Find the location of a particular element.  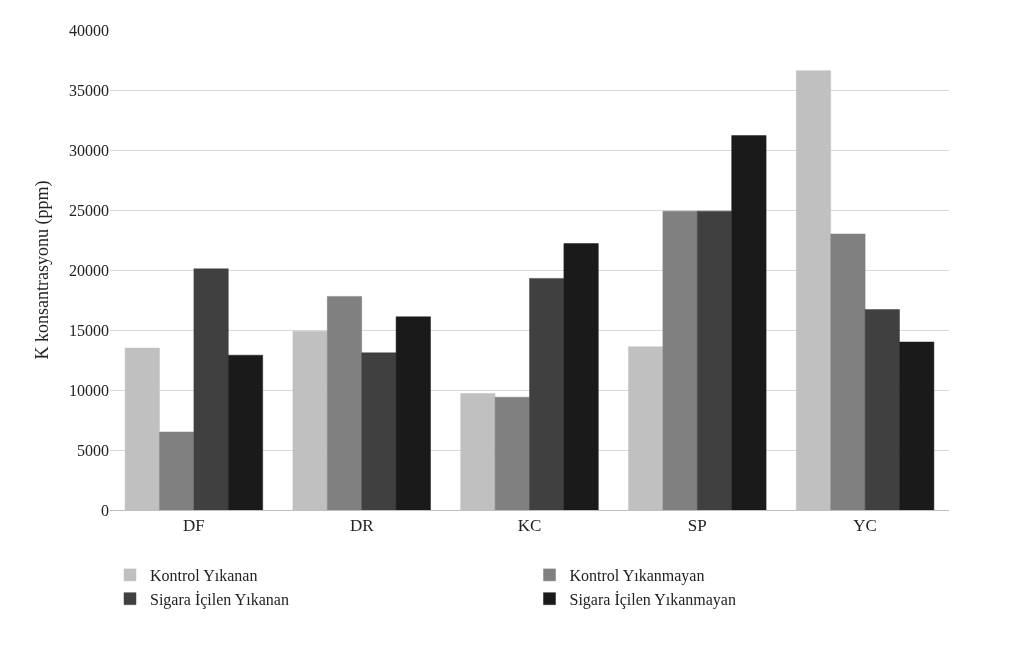

y-tick-label: 10000 is located at coordinates (89, 390).